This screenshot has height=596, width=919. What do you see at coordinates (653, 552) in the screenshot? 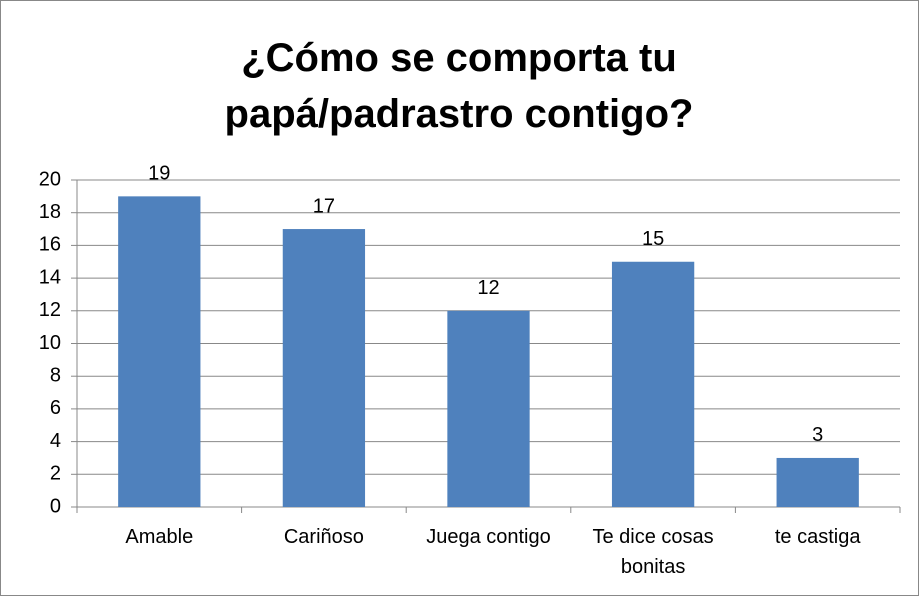
I see `x-tick-label: Te dice cosas bonitas` at bounding box center [653, 552].